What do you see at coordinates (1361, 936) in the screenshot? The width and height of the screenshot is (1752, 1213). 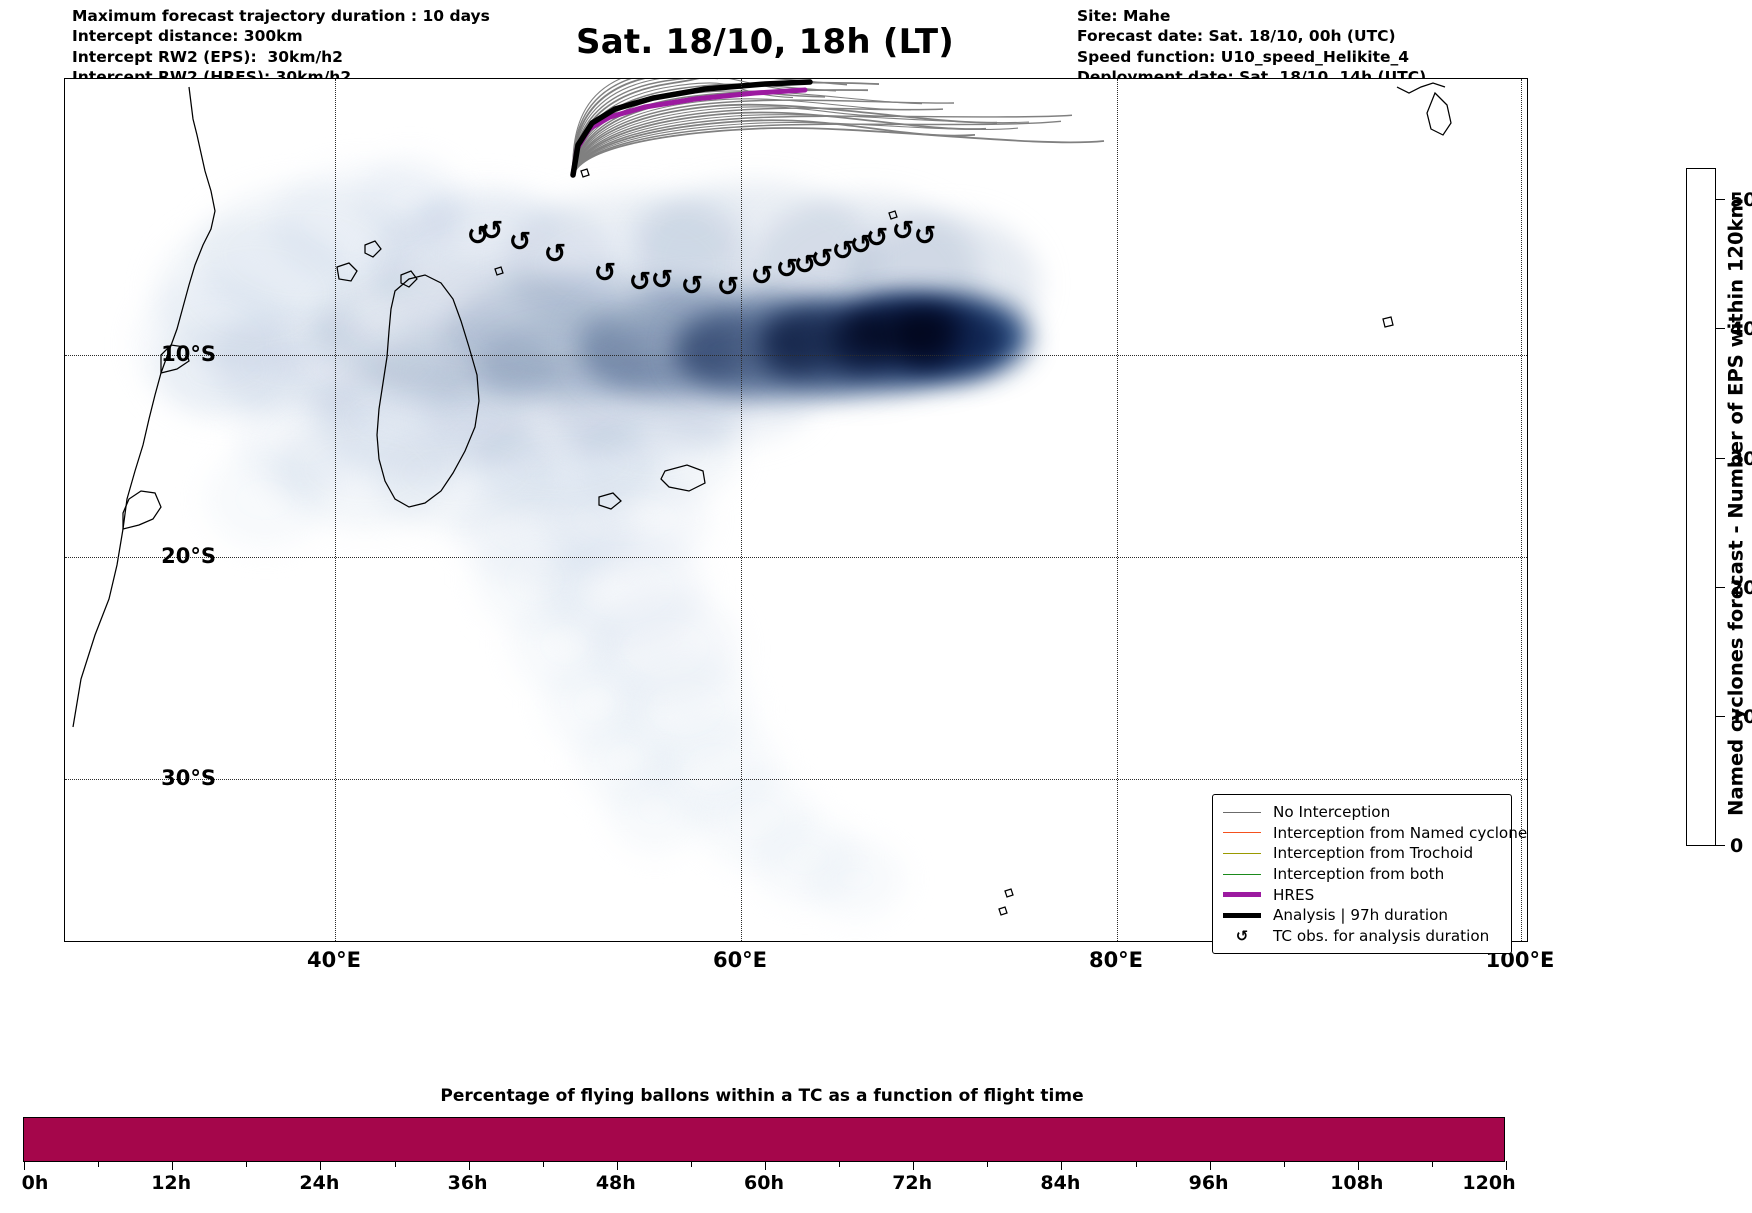 I see `legend-item: ↺ TC obs. for analysis duration` at bounding box center [1361, 936].